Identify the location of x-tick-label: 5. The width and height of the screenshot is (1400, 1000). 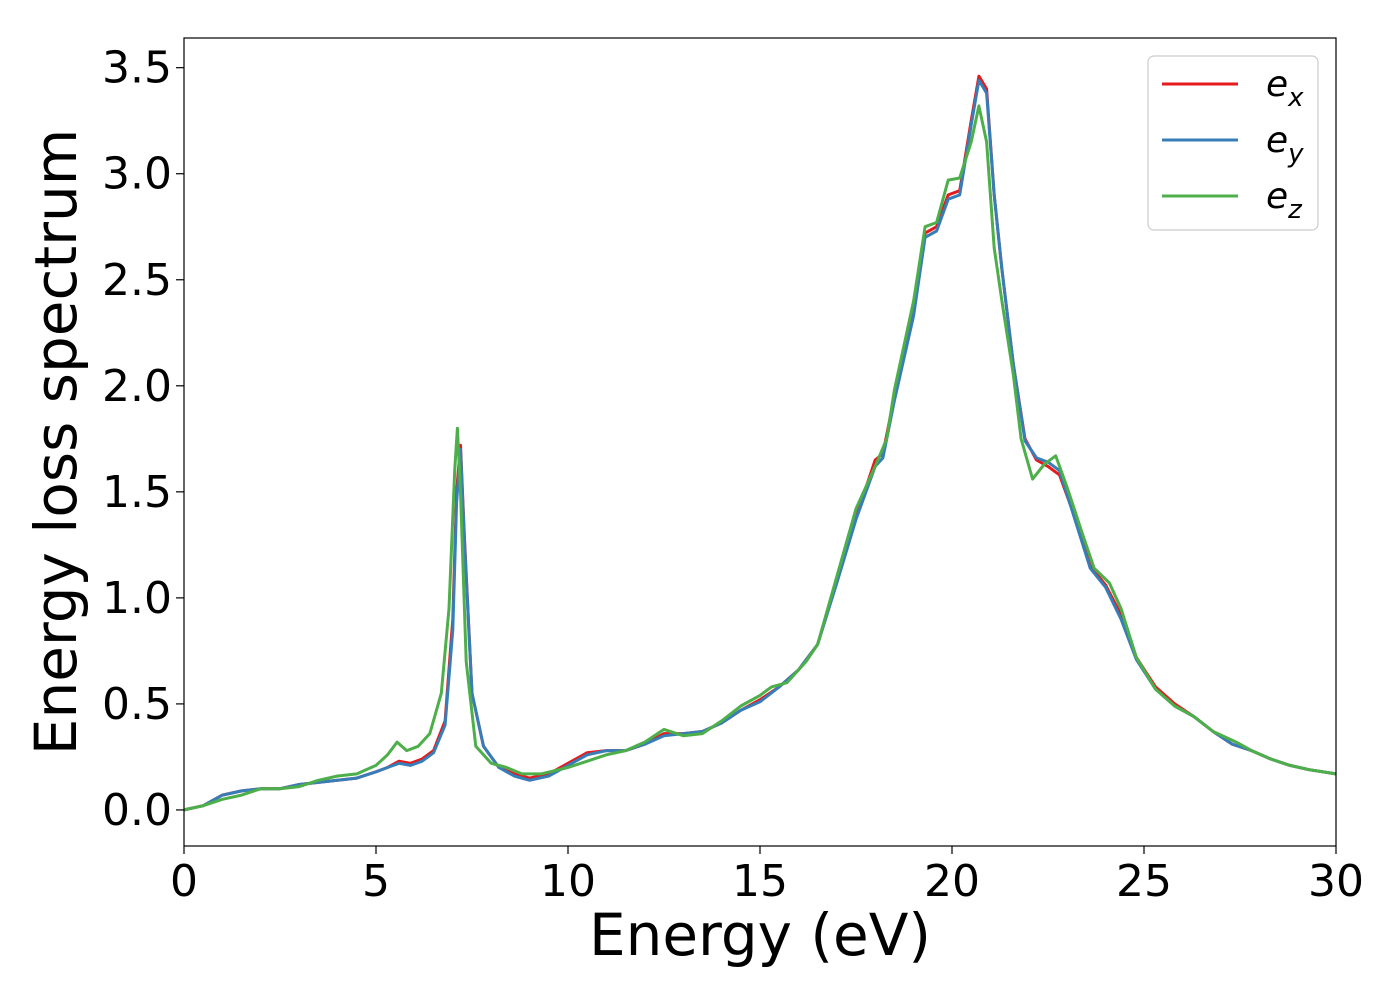
(376, 881).